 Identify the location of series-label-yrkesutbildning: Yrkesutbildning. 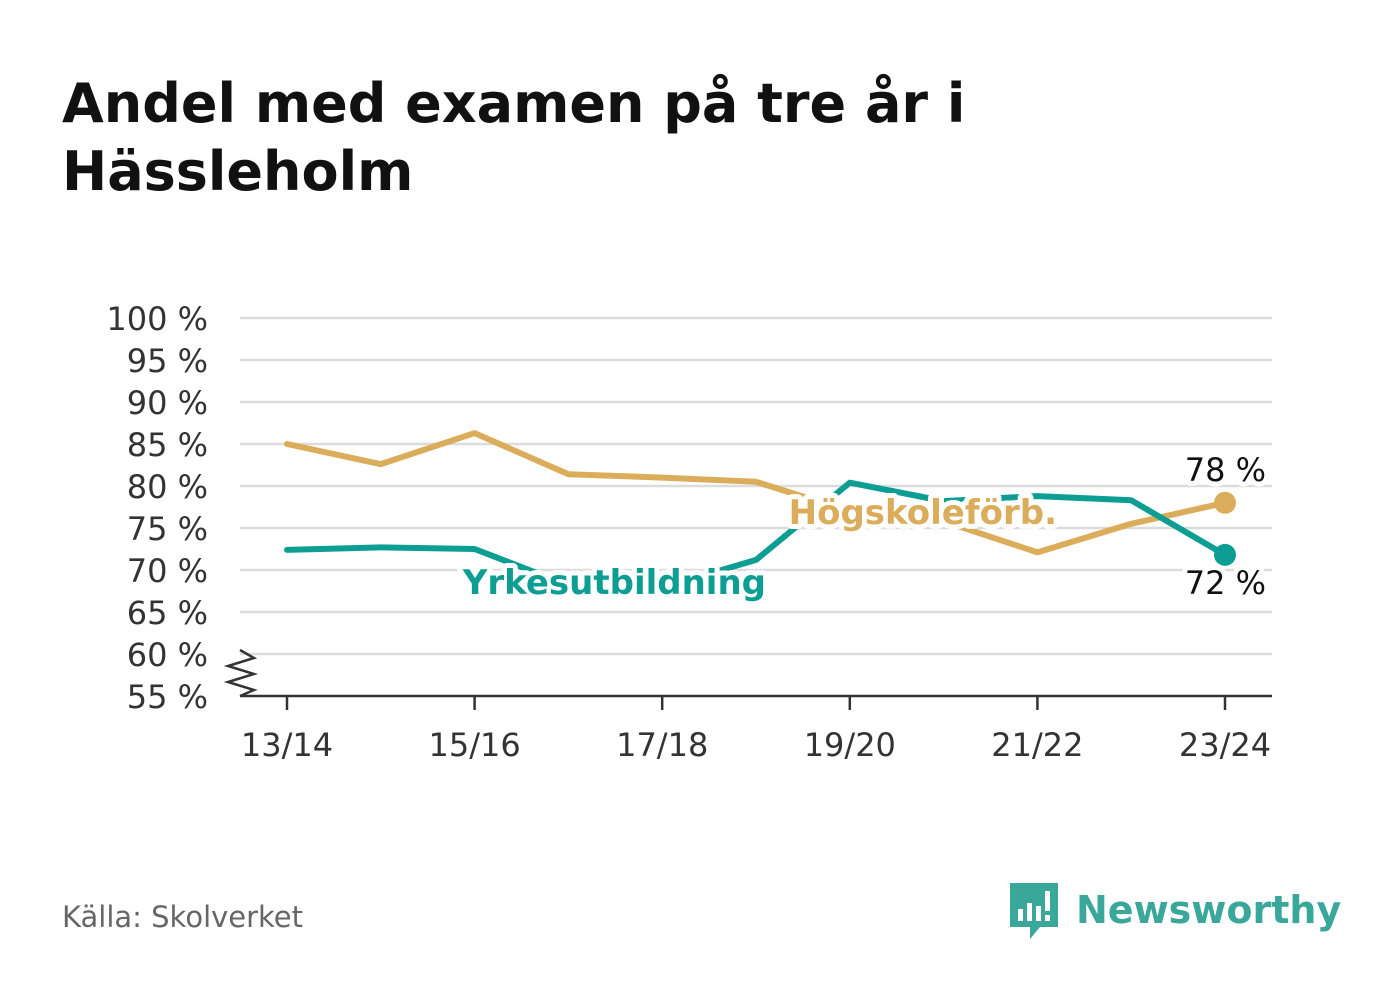
(614, 583).